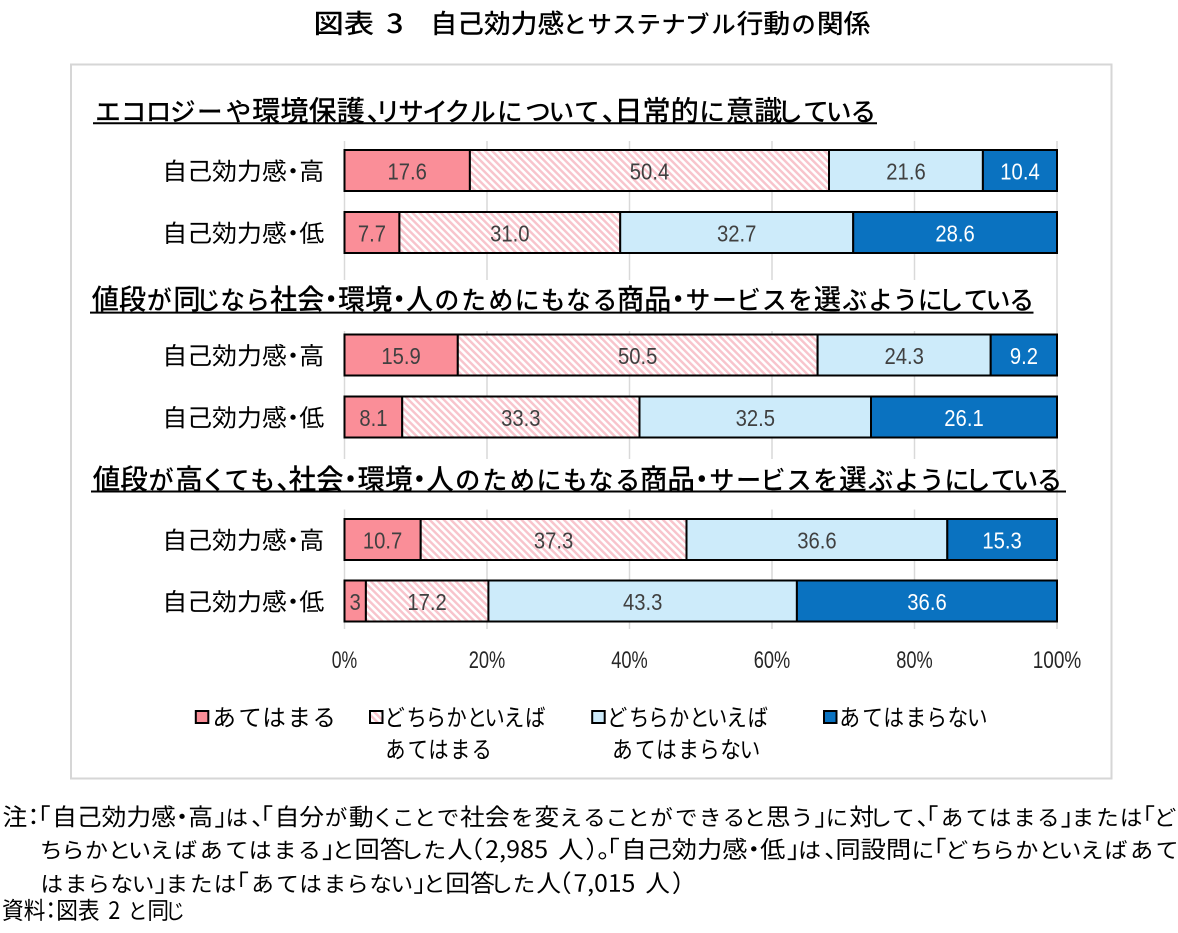 The width and height of the screenshot is (1178, 933). Describe the element at coordinates (905, 171) in the screenshot. I see `svg-text: 21.6` at that location.